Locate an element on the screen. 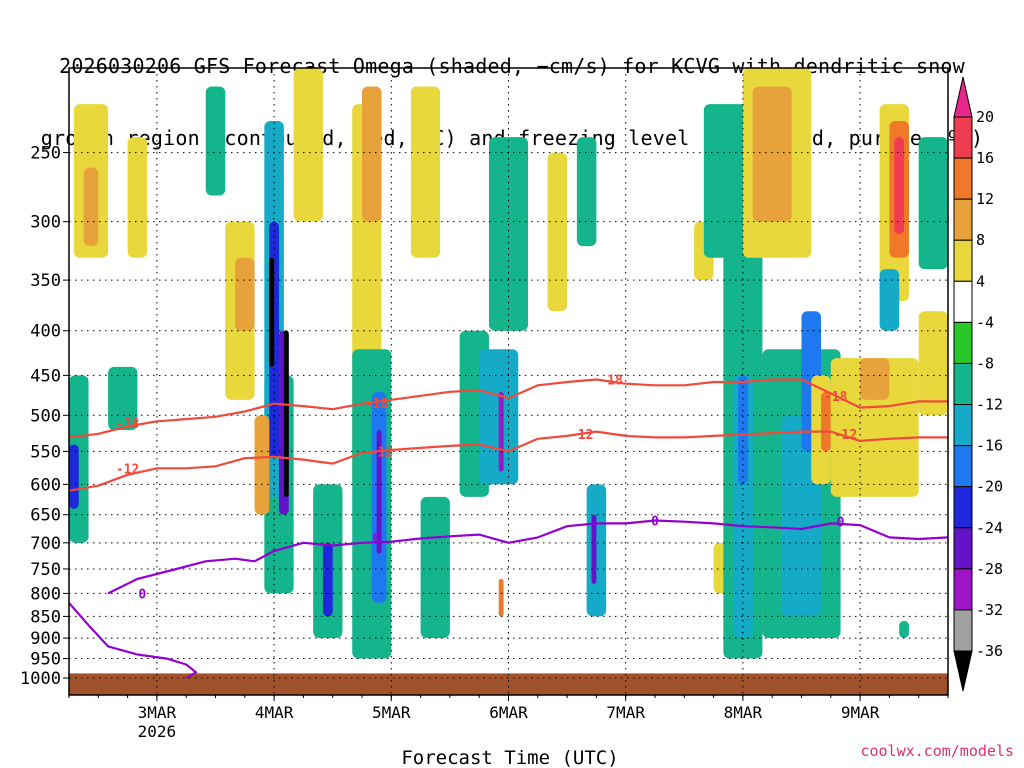  colorbar-label: -32 is located at coordinates (989, 610).